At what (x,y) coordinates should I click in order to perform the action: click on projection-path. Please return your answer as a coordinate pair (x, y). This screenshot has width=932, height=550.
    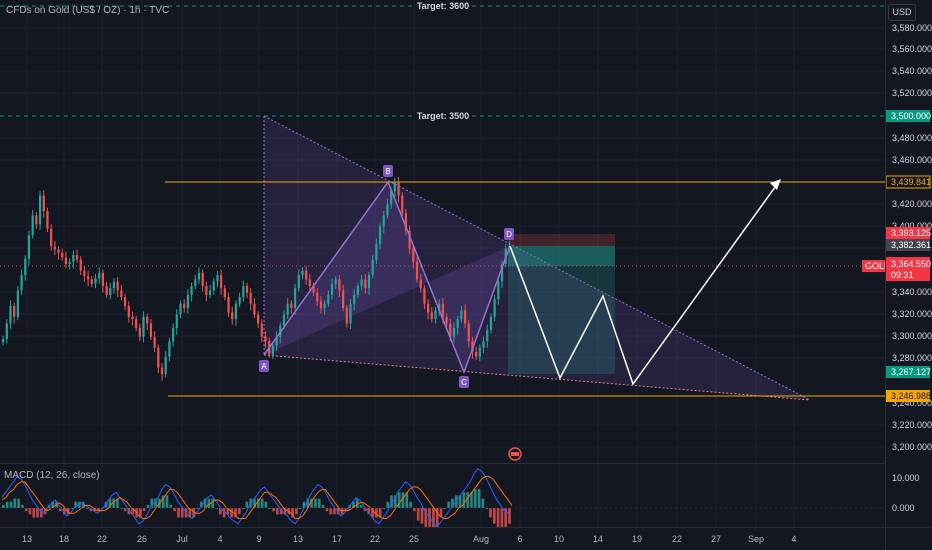
    Looking at the image, I should click on (644, 284).